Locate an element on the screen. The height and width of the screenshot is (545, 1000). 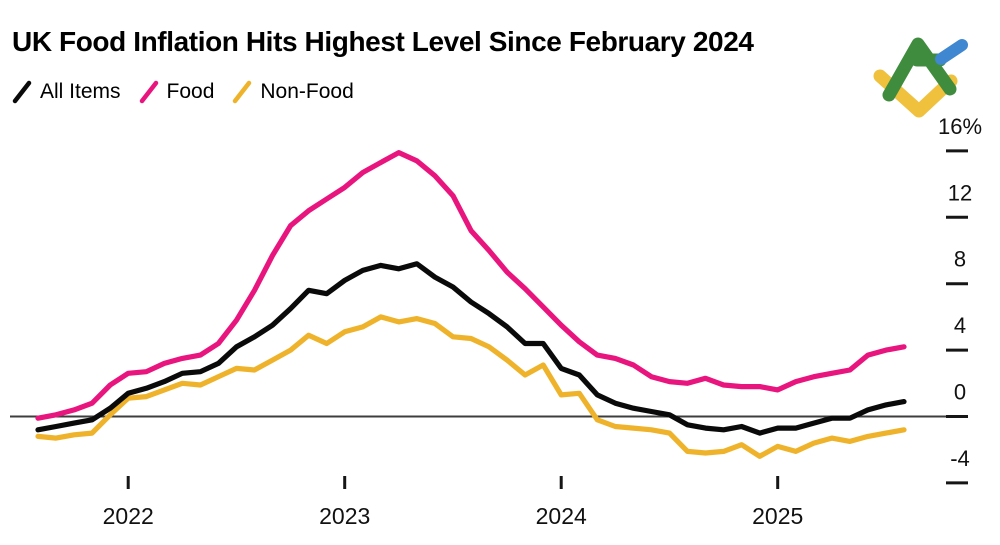
chart-legend: All Items Food Non-Food is located at coordinates (183, 92).